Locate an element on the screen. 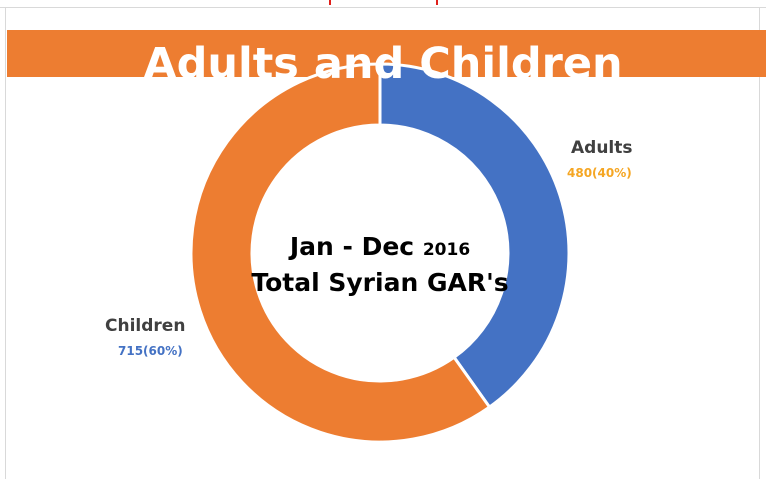  data-label-adults-name: Adults is located at coordinates (602, 148).